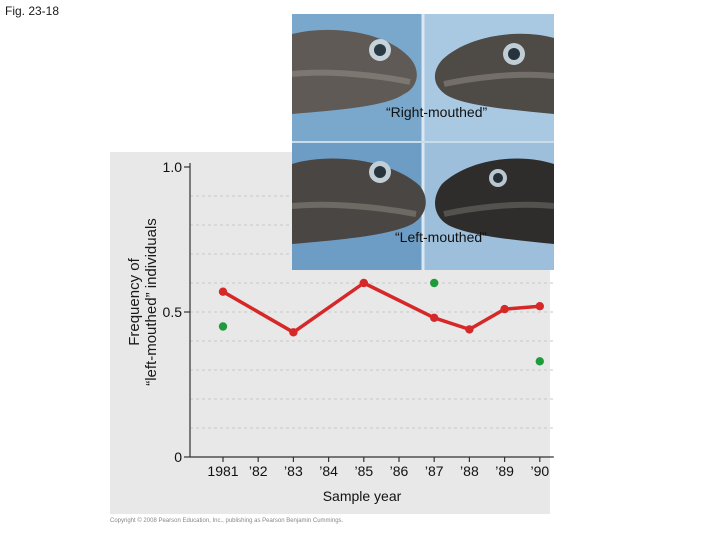 This screenshot has width=720, height=540. I want to click on y-tick-label: 1.0, so click(173, 167).